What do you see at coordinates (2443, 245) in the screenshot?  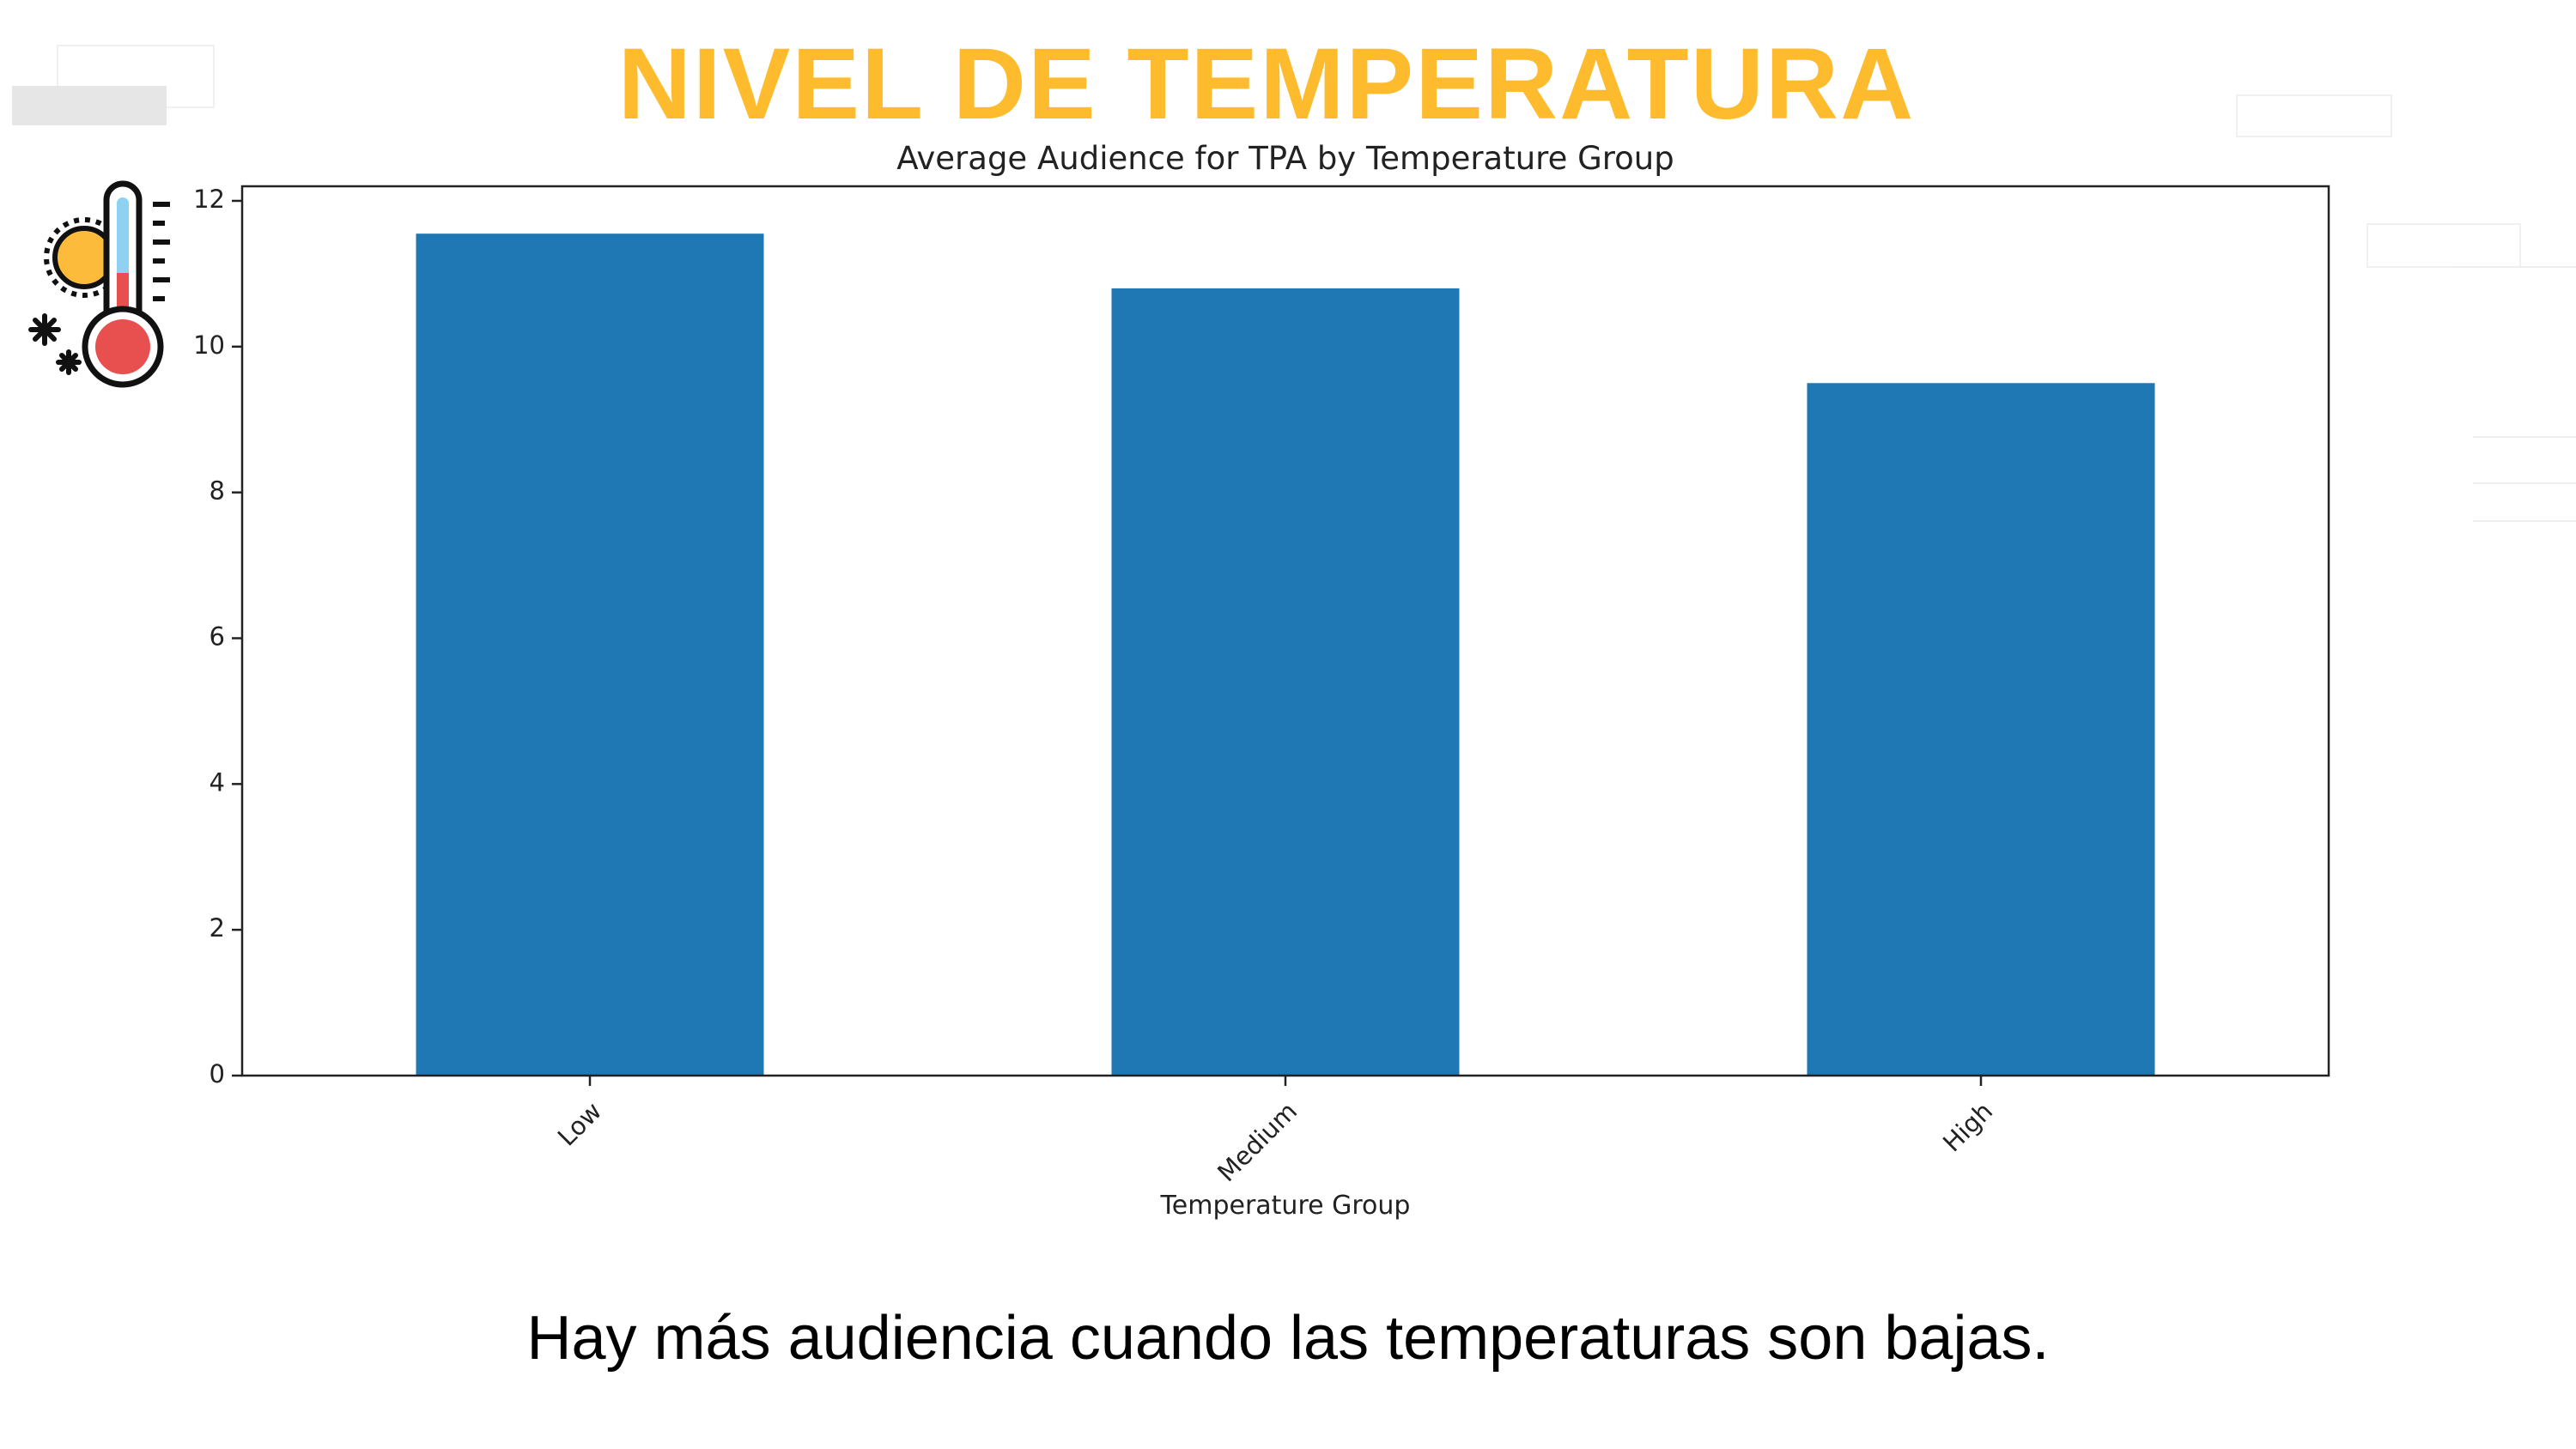 I see `decor-frame-right` at bounding box center [2443, 245].